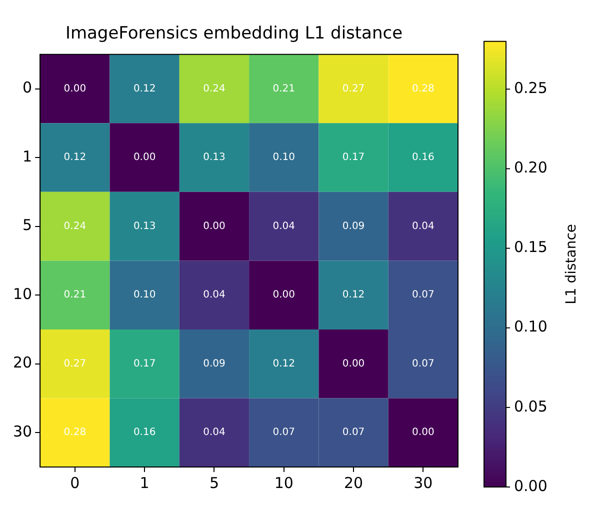 The width and height of the screenshot is (600, 516). What do you see at coordinates (572, 264) in the screenshot?
I see `color-bar-title: L1 distance` at bounding box center [572, 264].